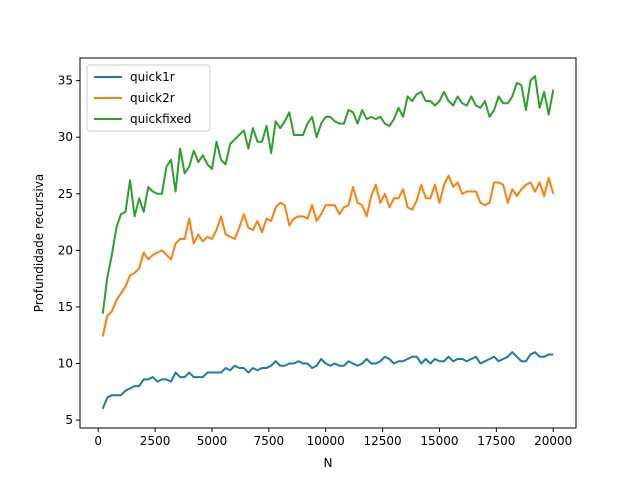 The height and width of the screenshot is (480, 640). Describe the element at coordinates (65, 364) in the screenshot. I see `y-tick-label: 10` at that location.